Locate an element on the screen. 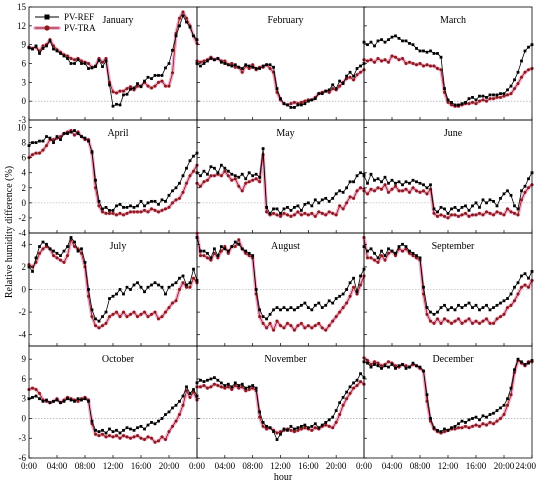  y-tick-label-row4-3: 3 is located at coordinates (24, 399).